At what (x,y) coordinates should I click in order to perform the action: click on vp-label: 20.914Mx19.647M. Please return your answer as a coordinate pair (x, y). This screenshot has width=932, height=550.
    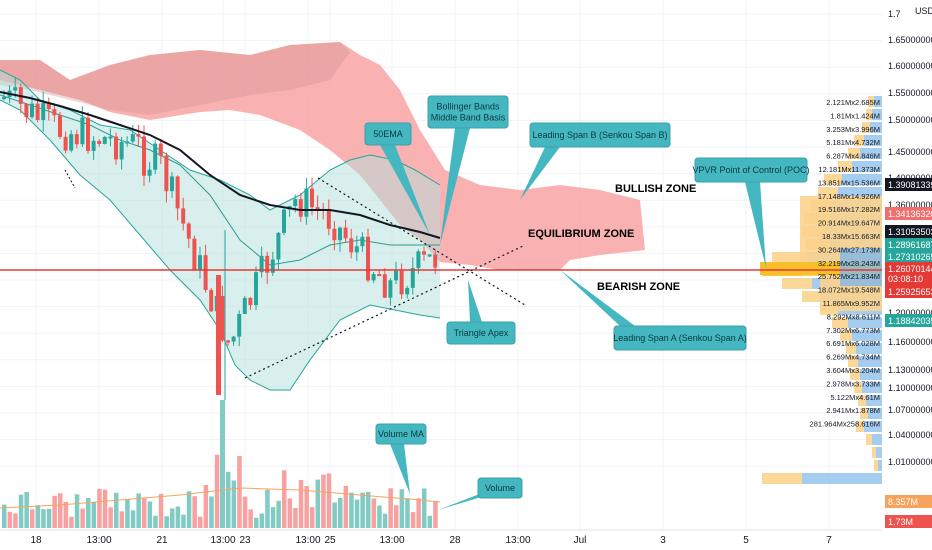
    Looking at the image, I should click on (849, 223).